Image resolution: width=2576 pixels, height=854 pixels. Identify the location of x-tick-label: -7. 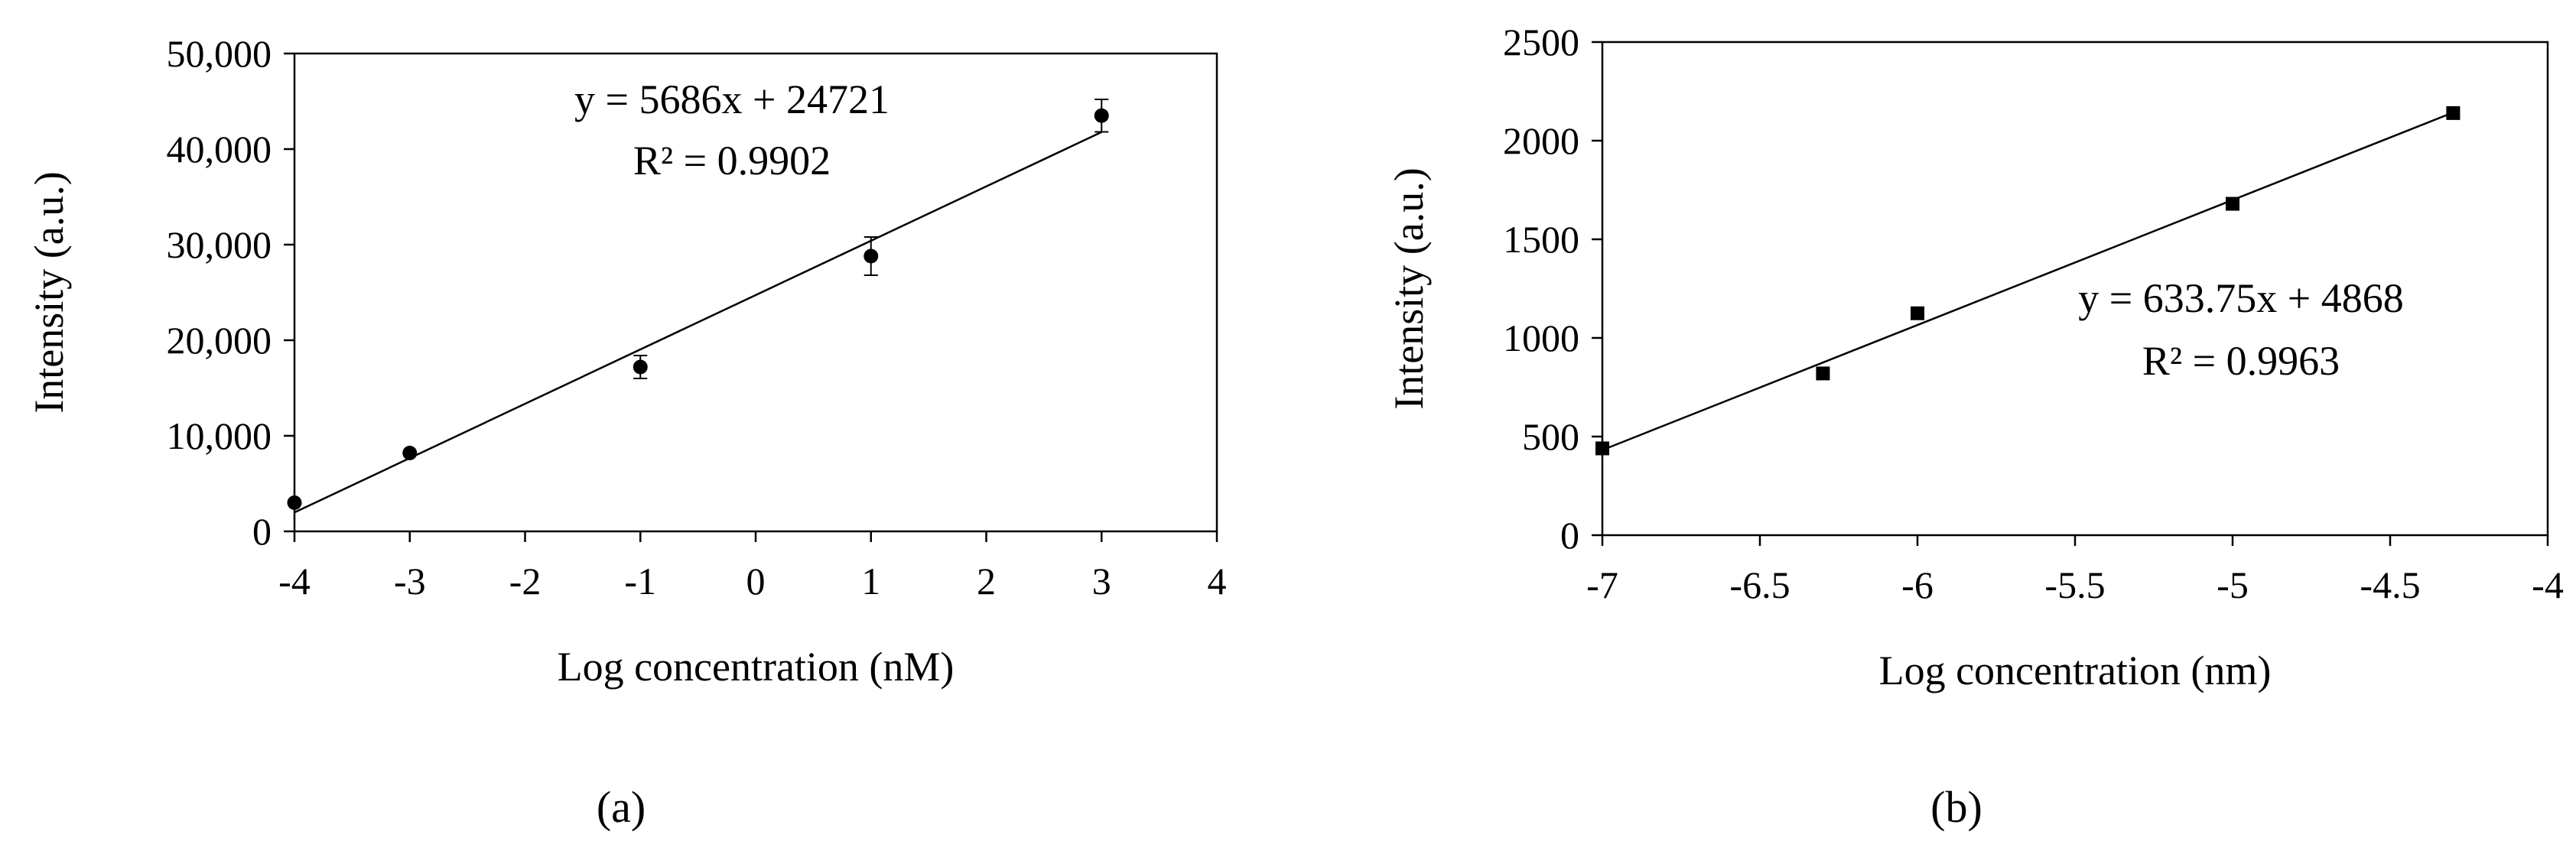
(1602, 584).